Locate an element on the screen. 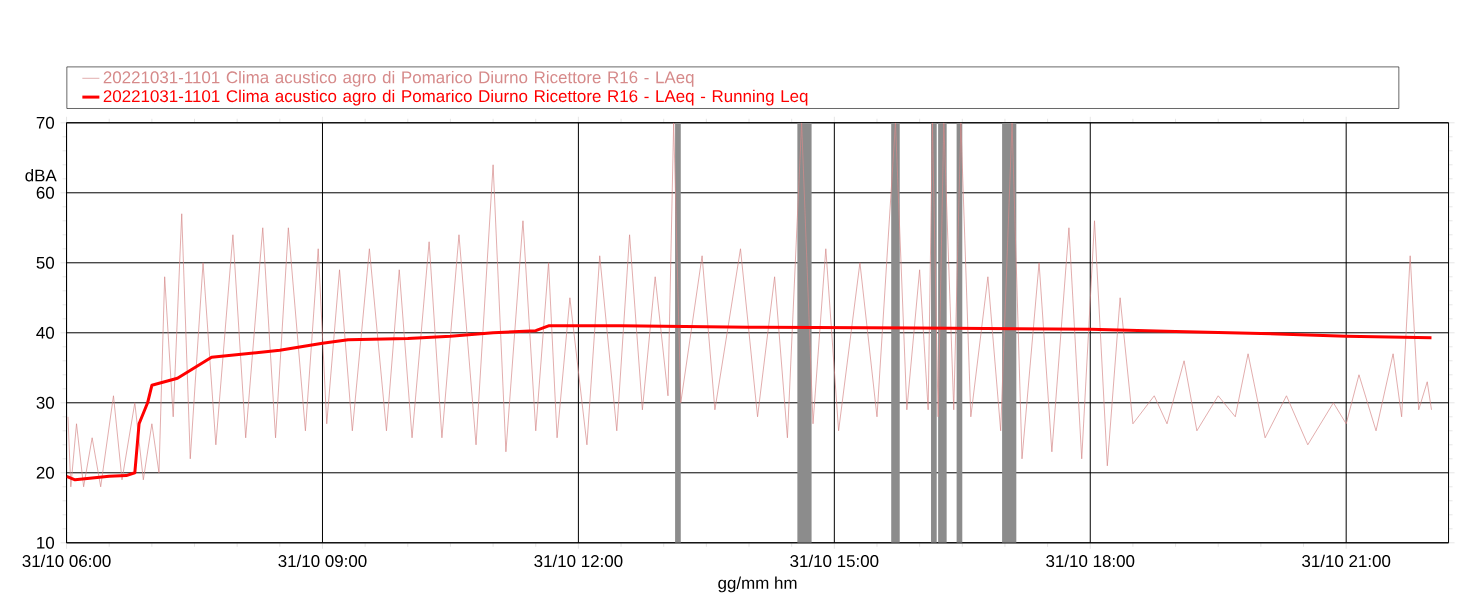 Image resolution: width=1462 pixels, height=596 pixels. x-tick-label: 31/10 15:00 is located at coordinates (834, 561).